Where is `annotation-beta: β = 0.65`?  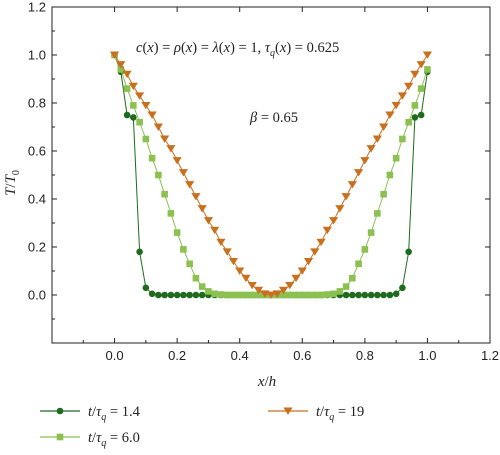
annotation-beta: β = 0.65 is located at coordinates (273, 118).